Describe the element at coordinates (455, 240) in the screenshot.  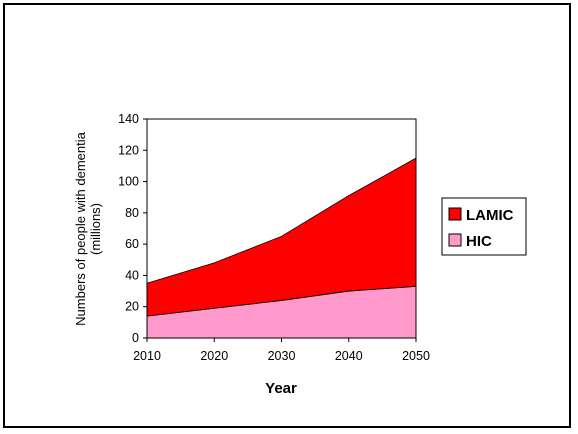
I see `legend-swatch-hic` at that location.